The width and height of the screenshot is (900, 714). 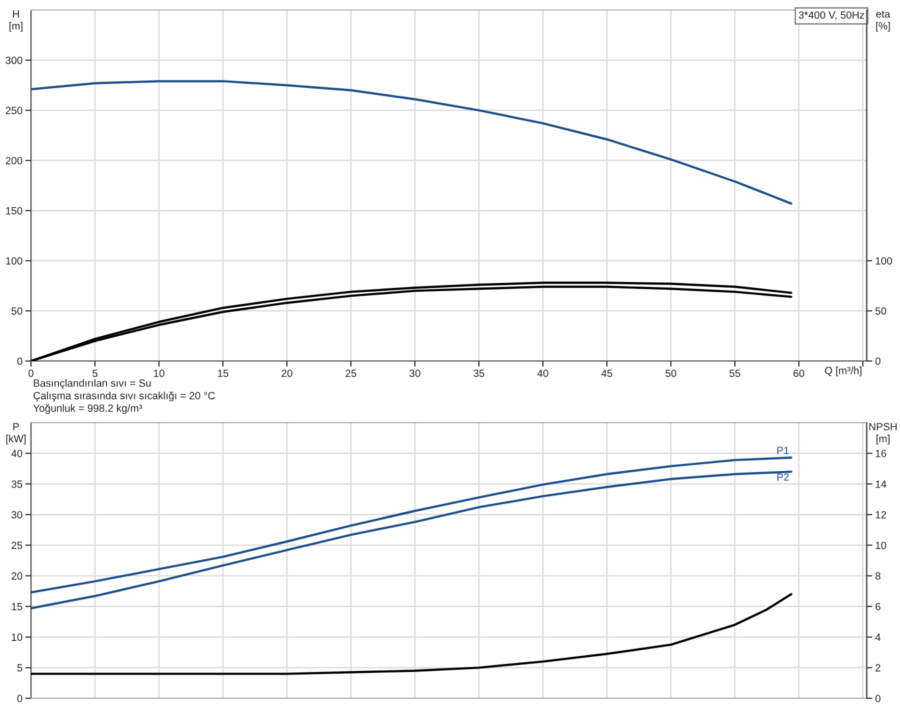 What do you see at coordinates (92, 384) in the screenshot?
I see `text: Basınçlandırılan sıvı = Su` at bounding box center [92, 384].